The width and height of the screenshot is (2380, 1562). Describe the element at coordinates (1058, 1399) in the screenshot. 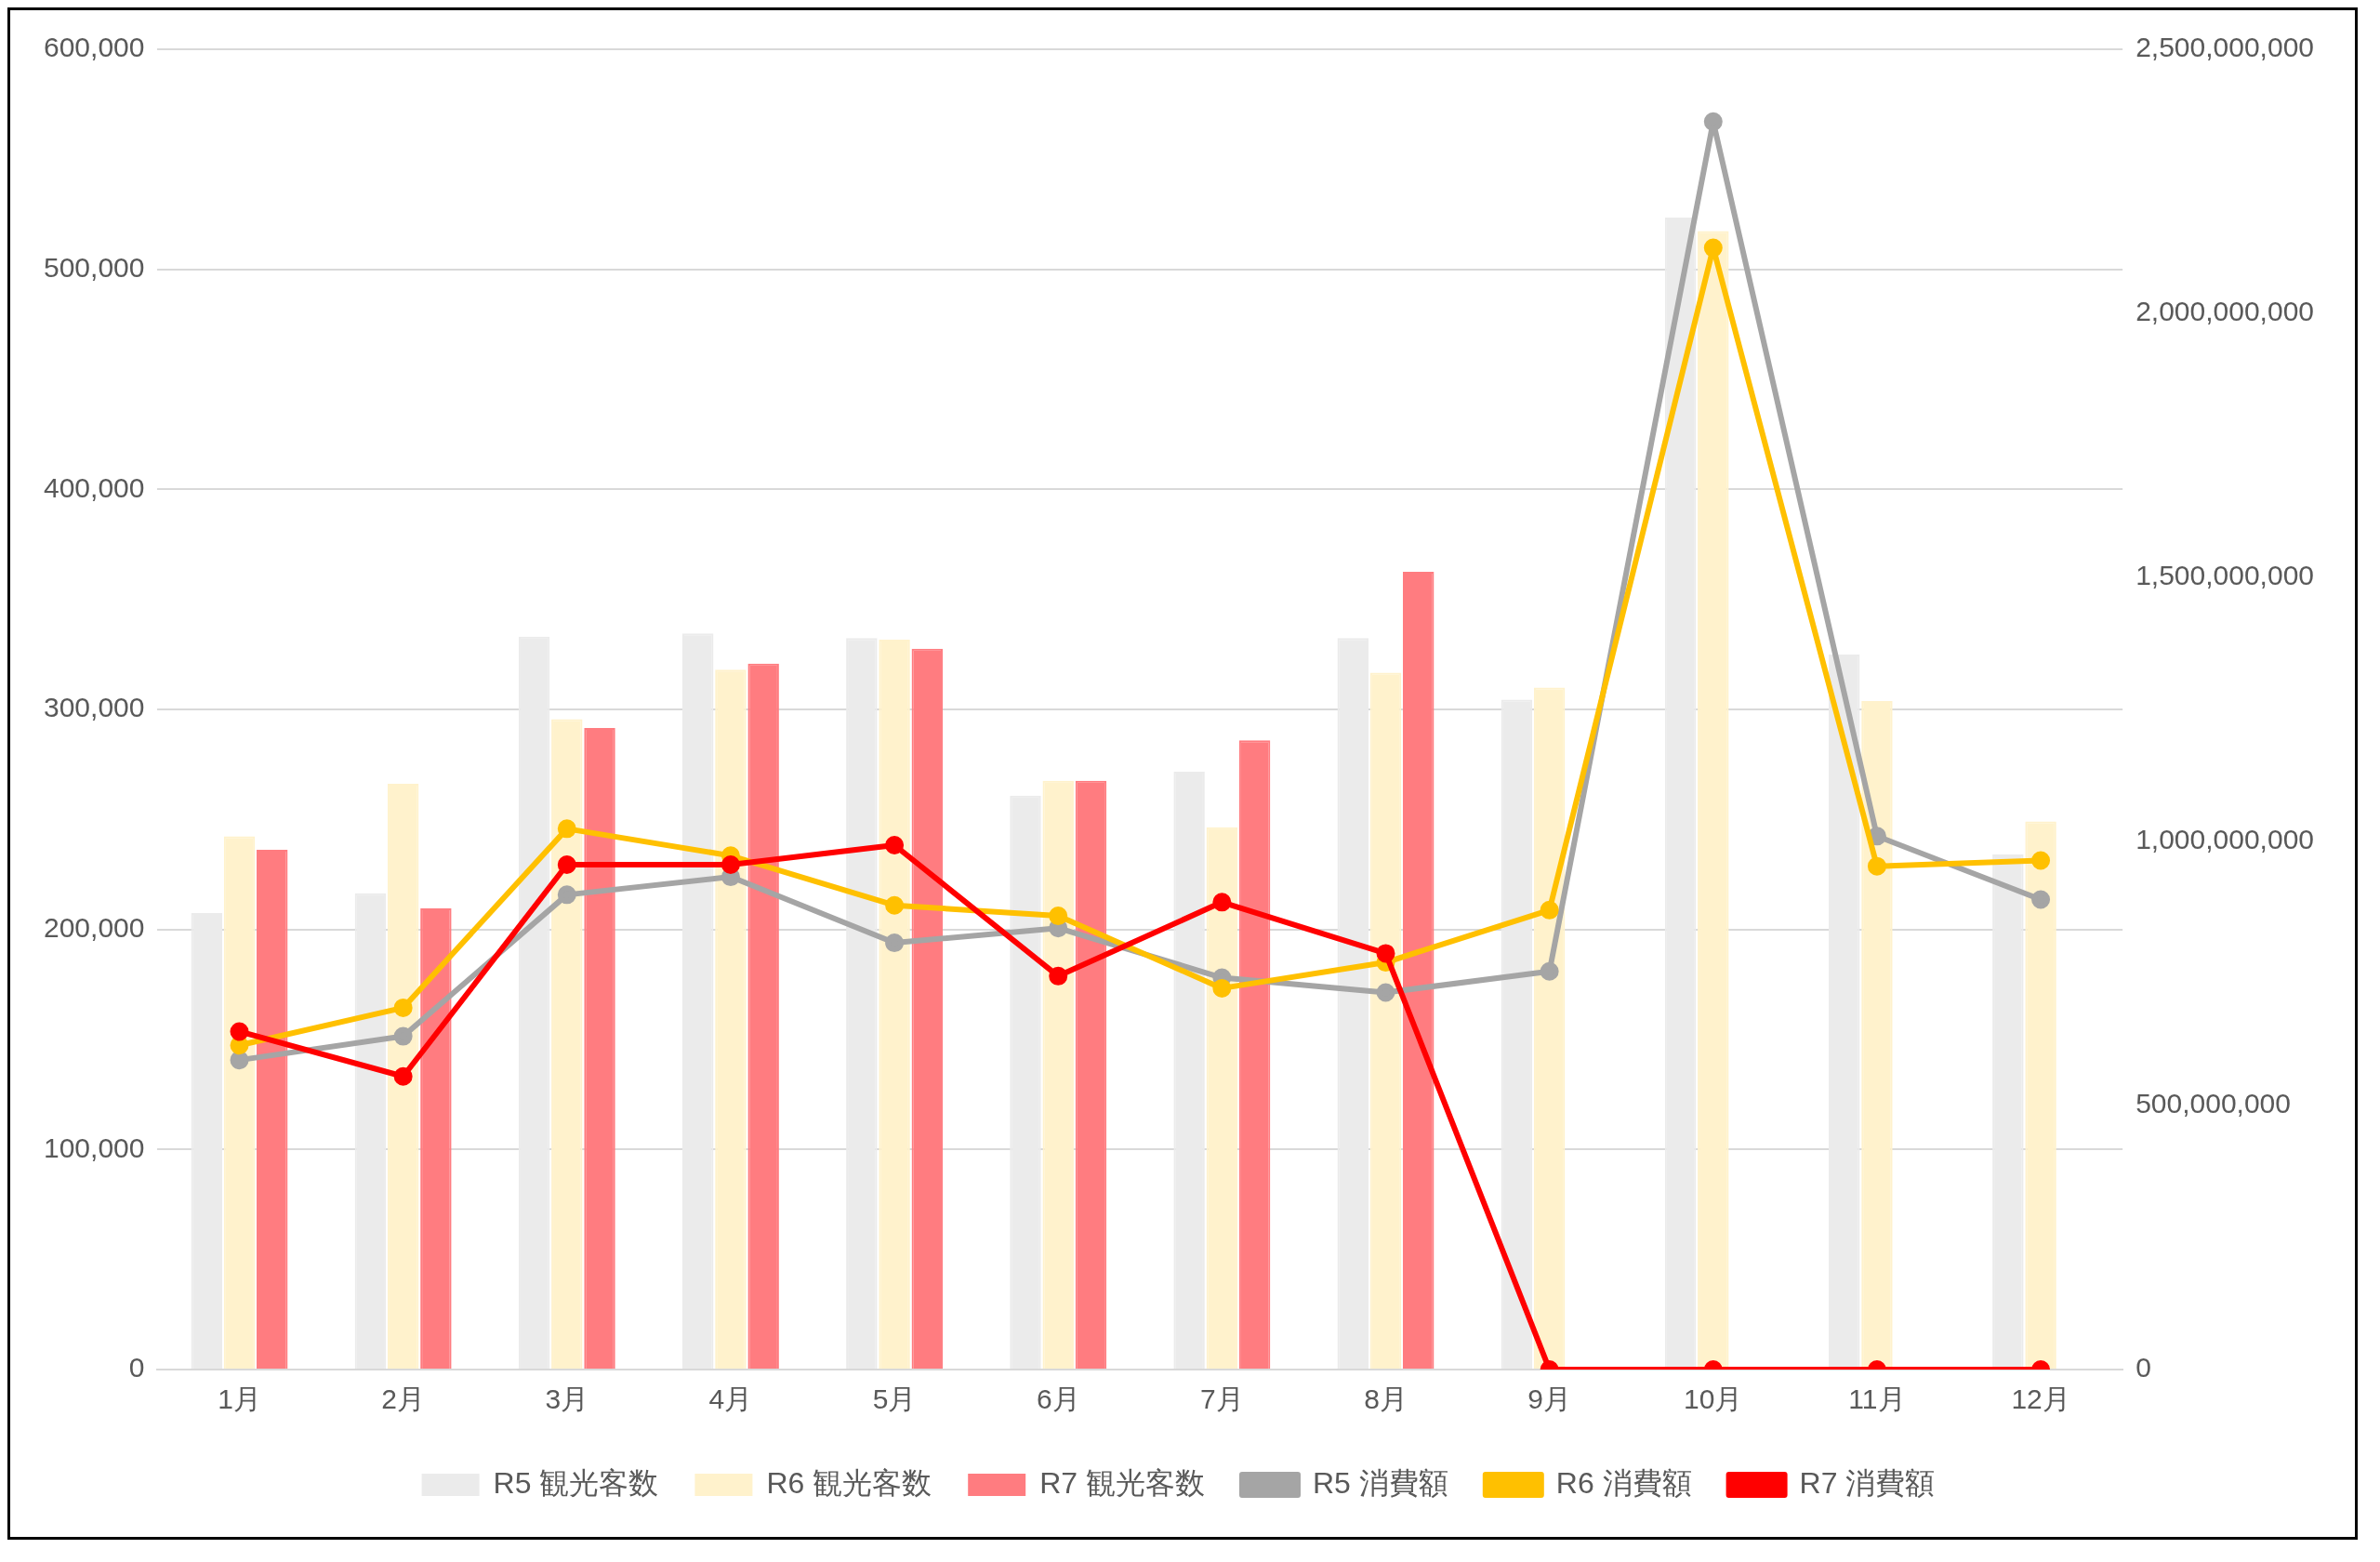

I see `x-tick-label: 6月` at that location.